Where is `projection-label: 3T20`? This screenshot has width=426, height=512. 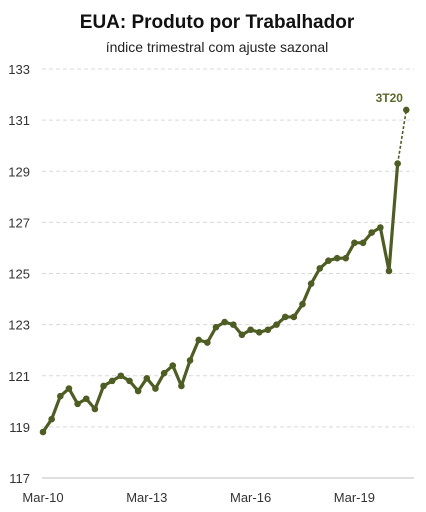 projection-label: 3T20 is located at coordinates (390, 98).